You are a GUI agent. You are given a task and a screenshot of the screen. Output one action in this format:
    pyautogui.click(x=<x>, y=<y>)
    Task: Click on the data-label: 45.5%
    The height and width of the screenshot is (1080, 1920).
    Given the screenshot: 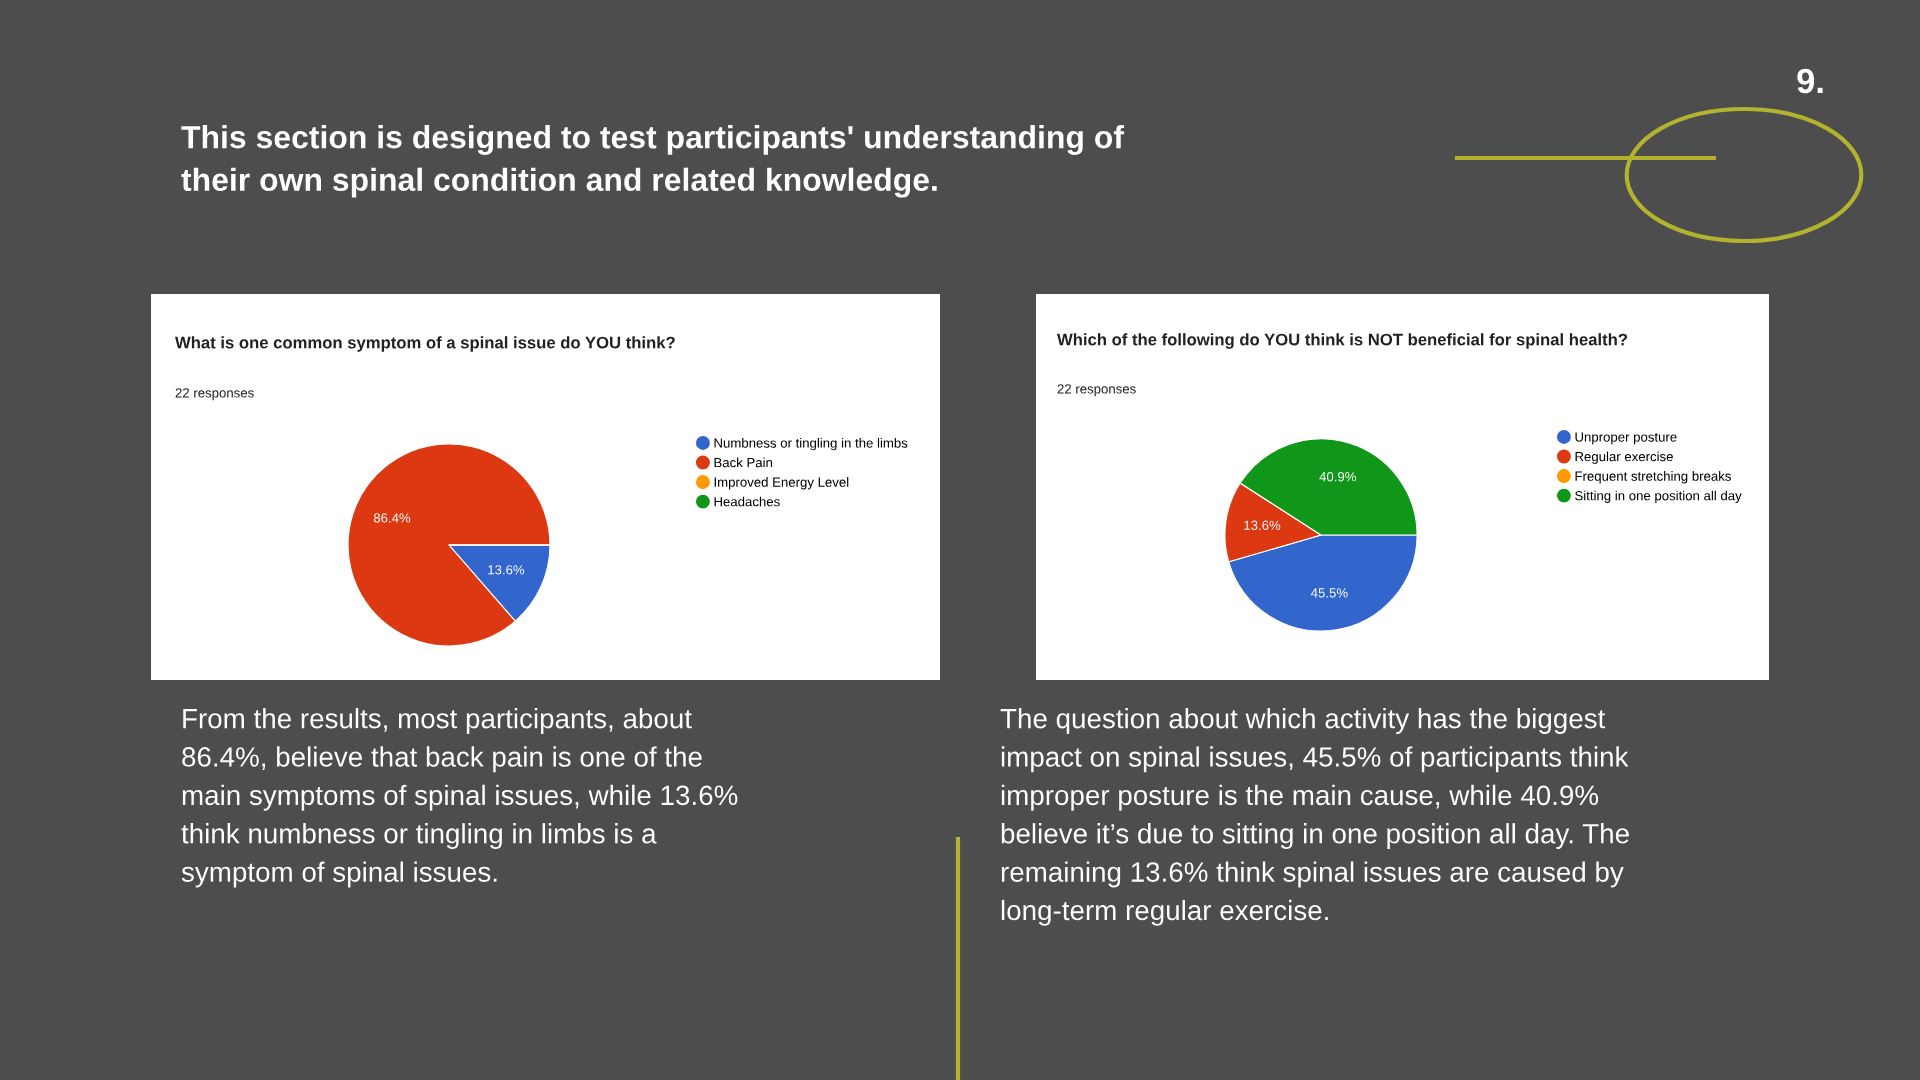 What is the action you would take?
    pyautogui.click(x=1329, y=593)
    